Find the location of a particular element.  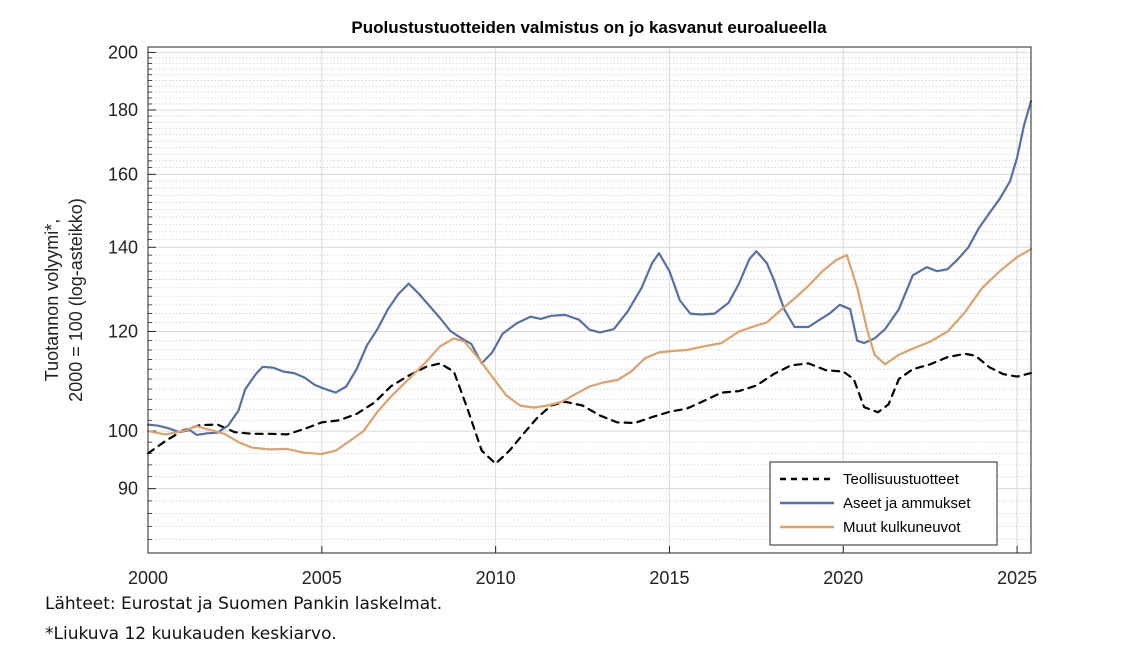

legend-label-aseet-ja-ammukset: Aseet ja ammukset is located at coordinates (907, 503).